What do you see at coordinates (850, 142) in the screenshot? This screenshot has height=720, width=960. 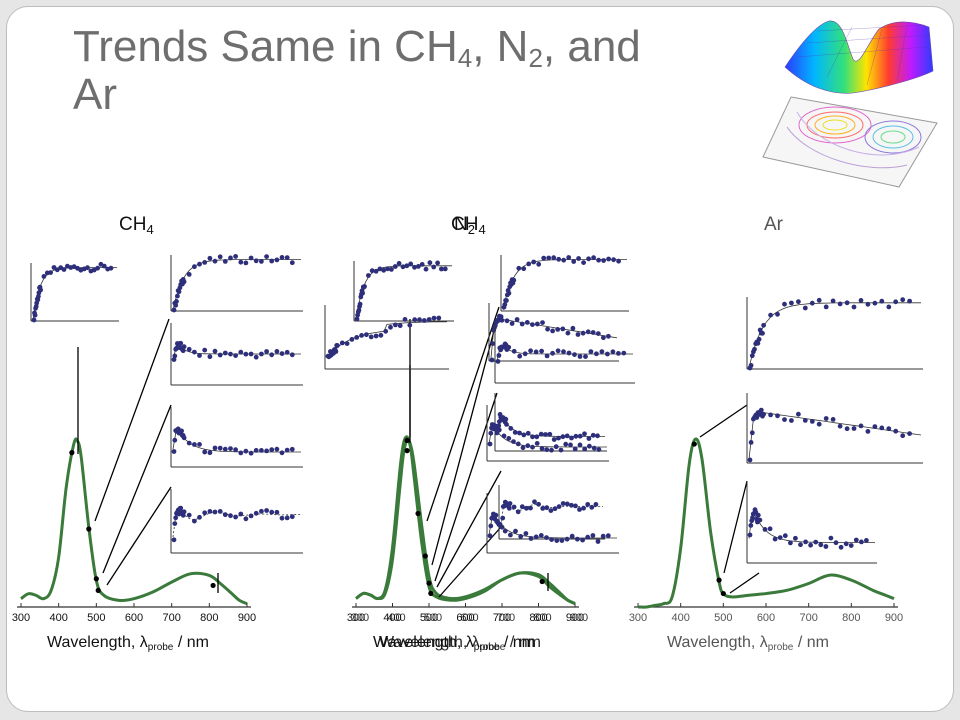 I see `contour-plane` at bounding box center [850, 142].